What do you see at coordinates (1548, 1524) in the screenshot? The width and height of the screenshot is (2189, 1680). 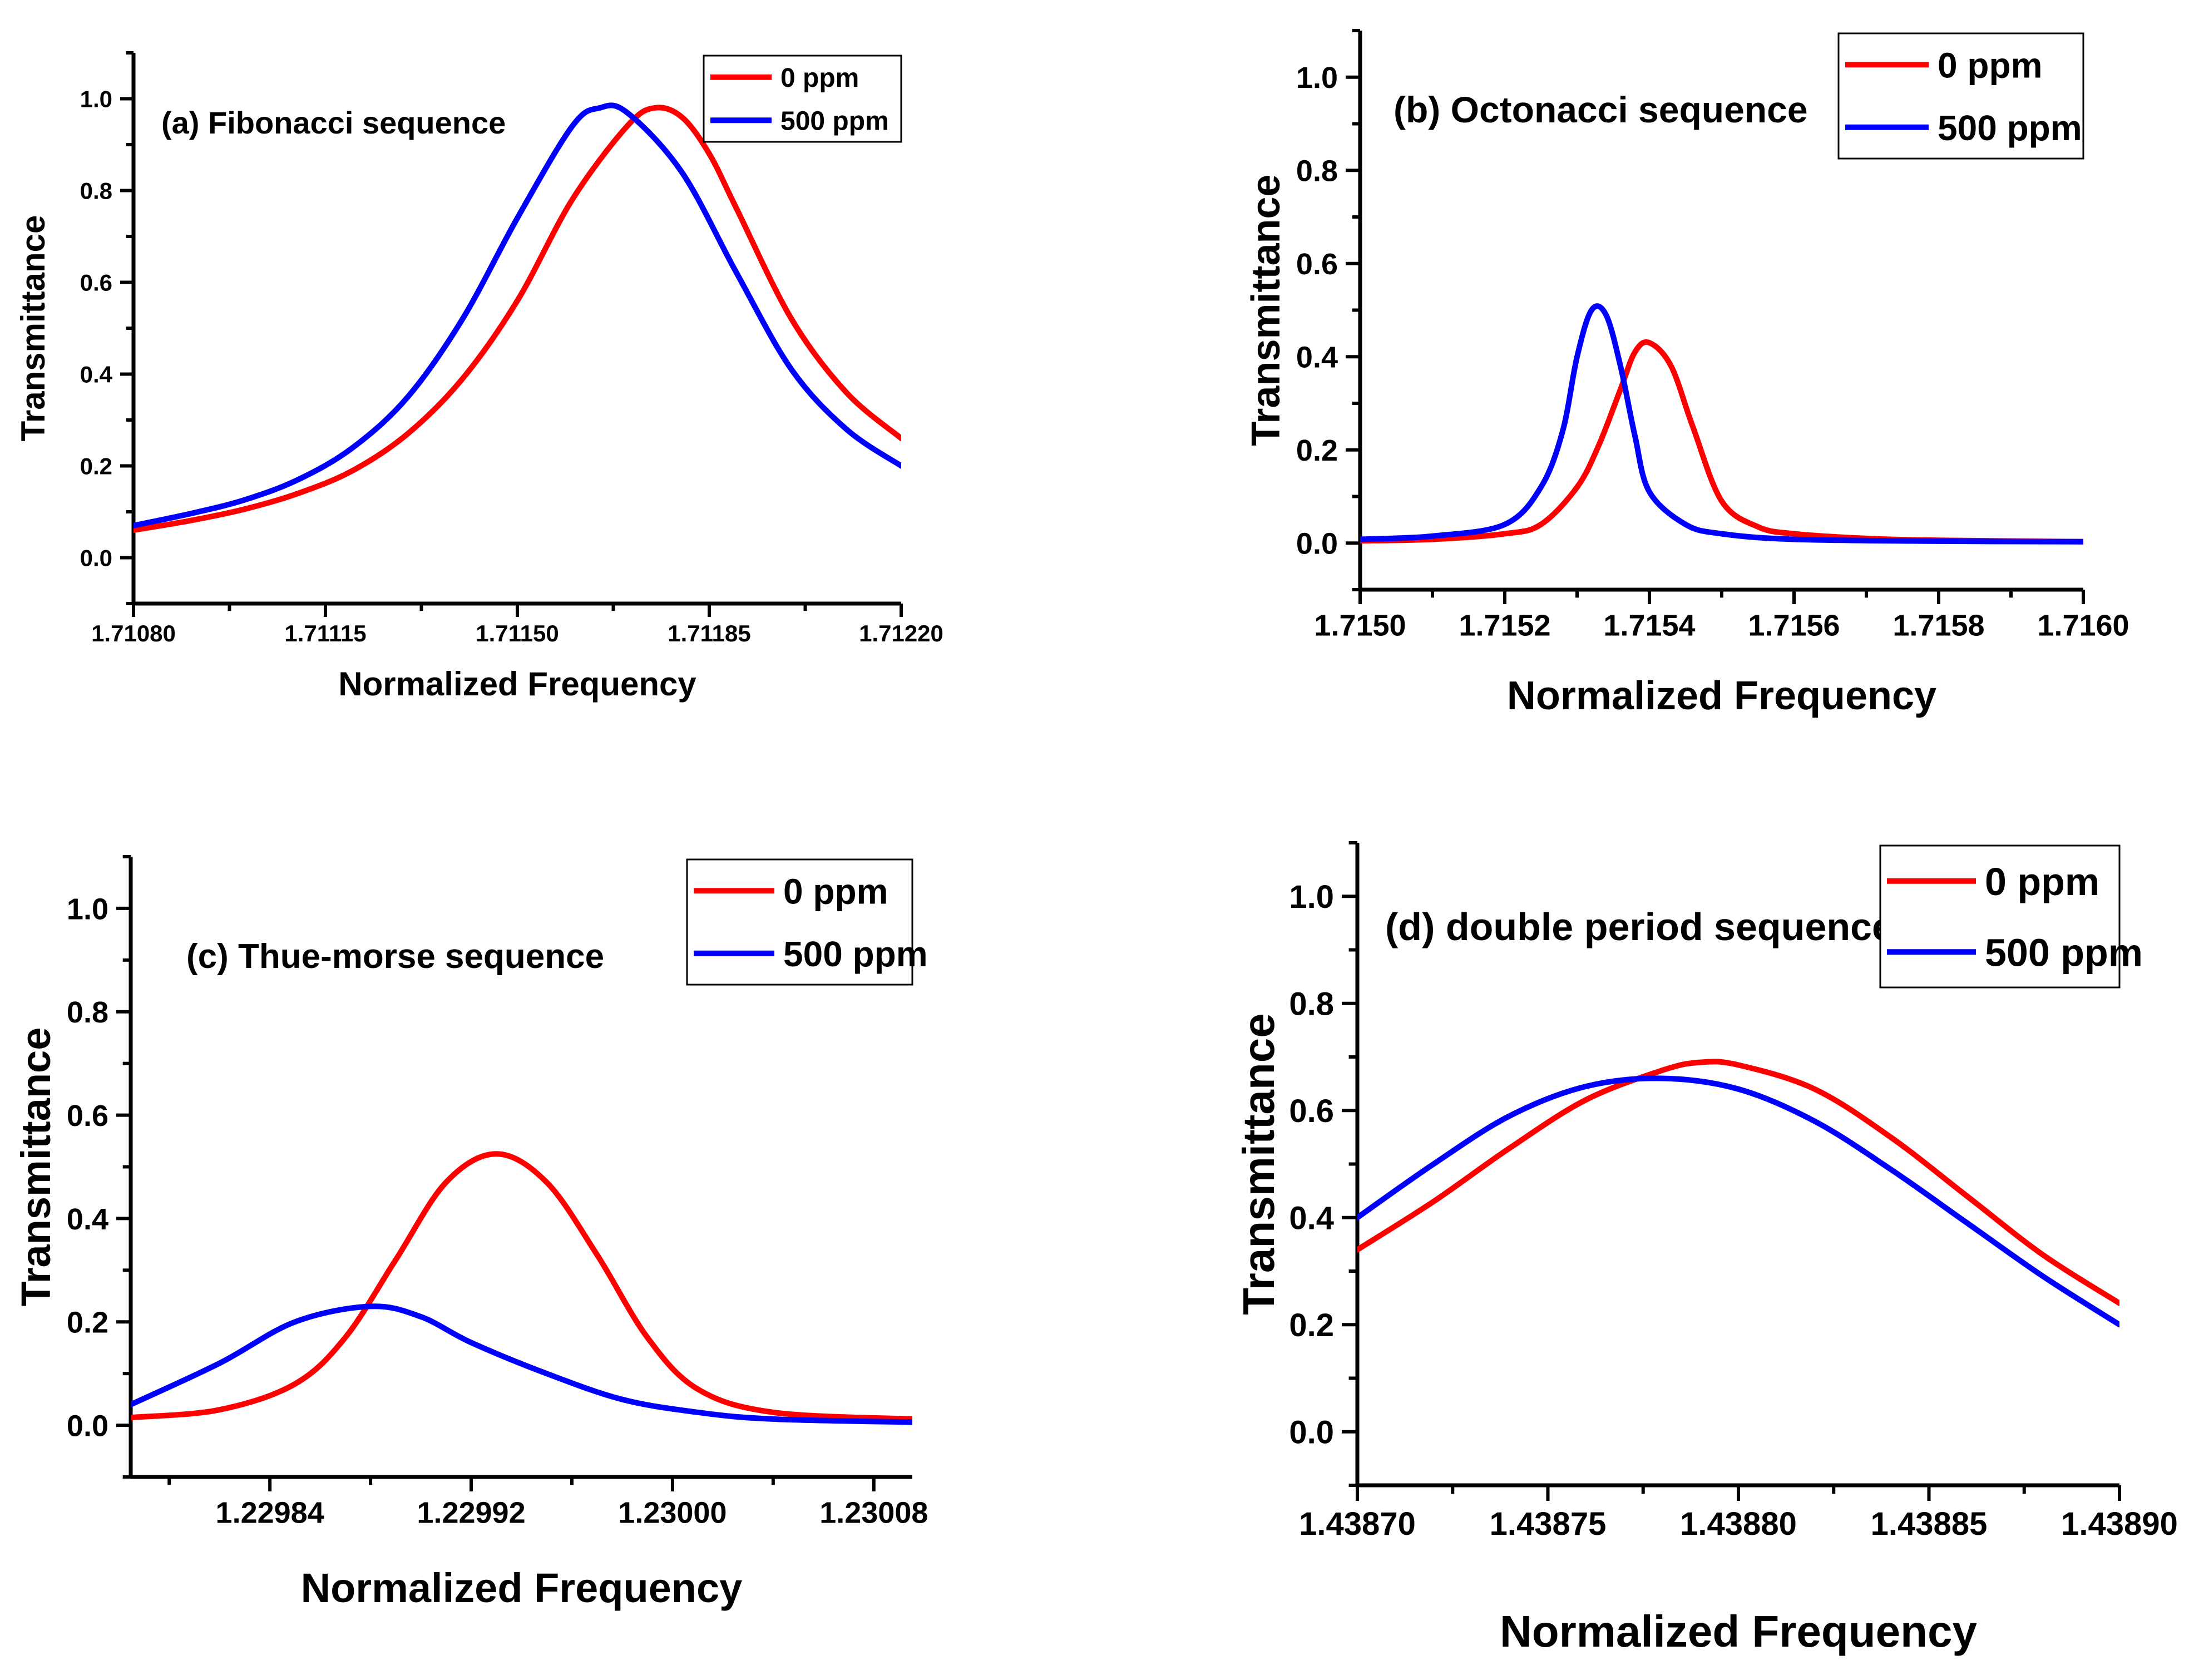 I see `x-tick-label: 1.43875` at bounding box center [1548, 1524].